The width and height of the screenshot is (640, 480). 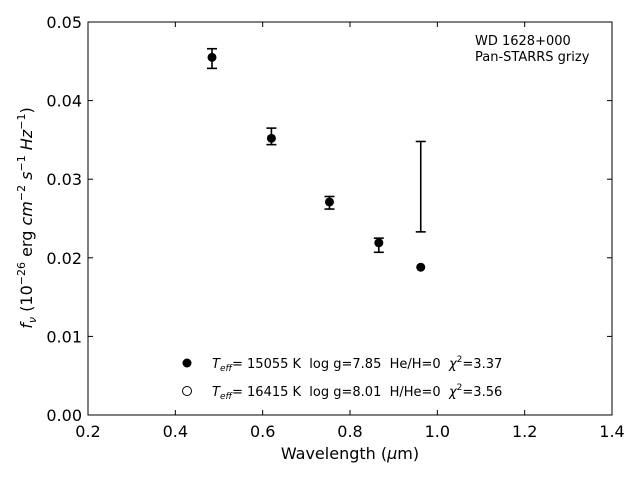 What do you see at coordinates (262, 431) in the screenshot?
I see `x-tick-label: 0.6` at bounding box center [262, 431].